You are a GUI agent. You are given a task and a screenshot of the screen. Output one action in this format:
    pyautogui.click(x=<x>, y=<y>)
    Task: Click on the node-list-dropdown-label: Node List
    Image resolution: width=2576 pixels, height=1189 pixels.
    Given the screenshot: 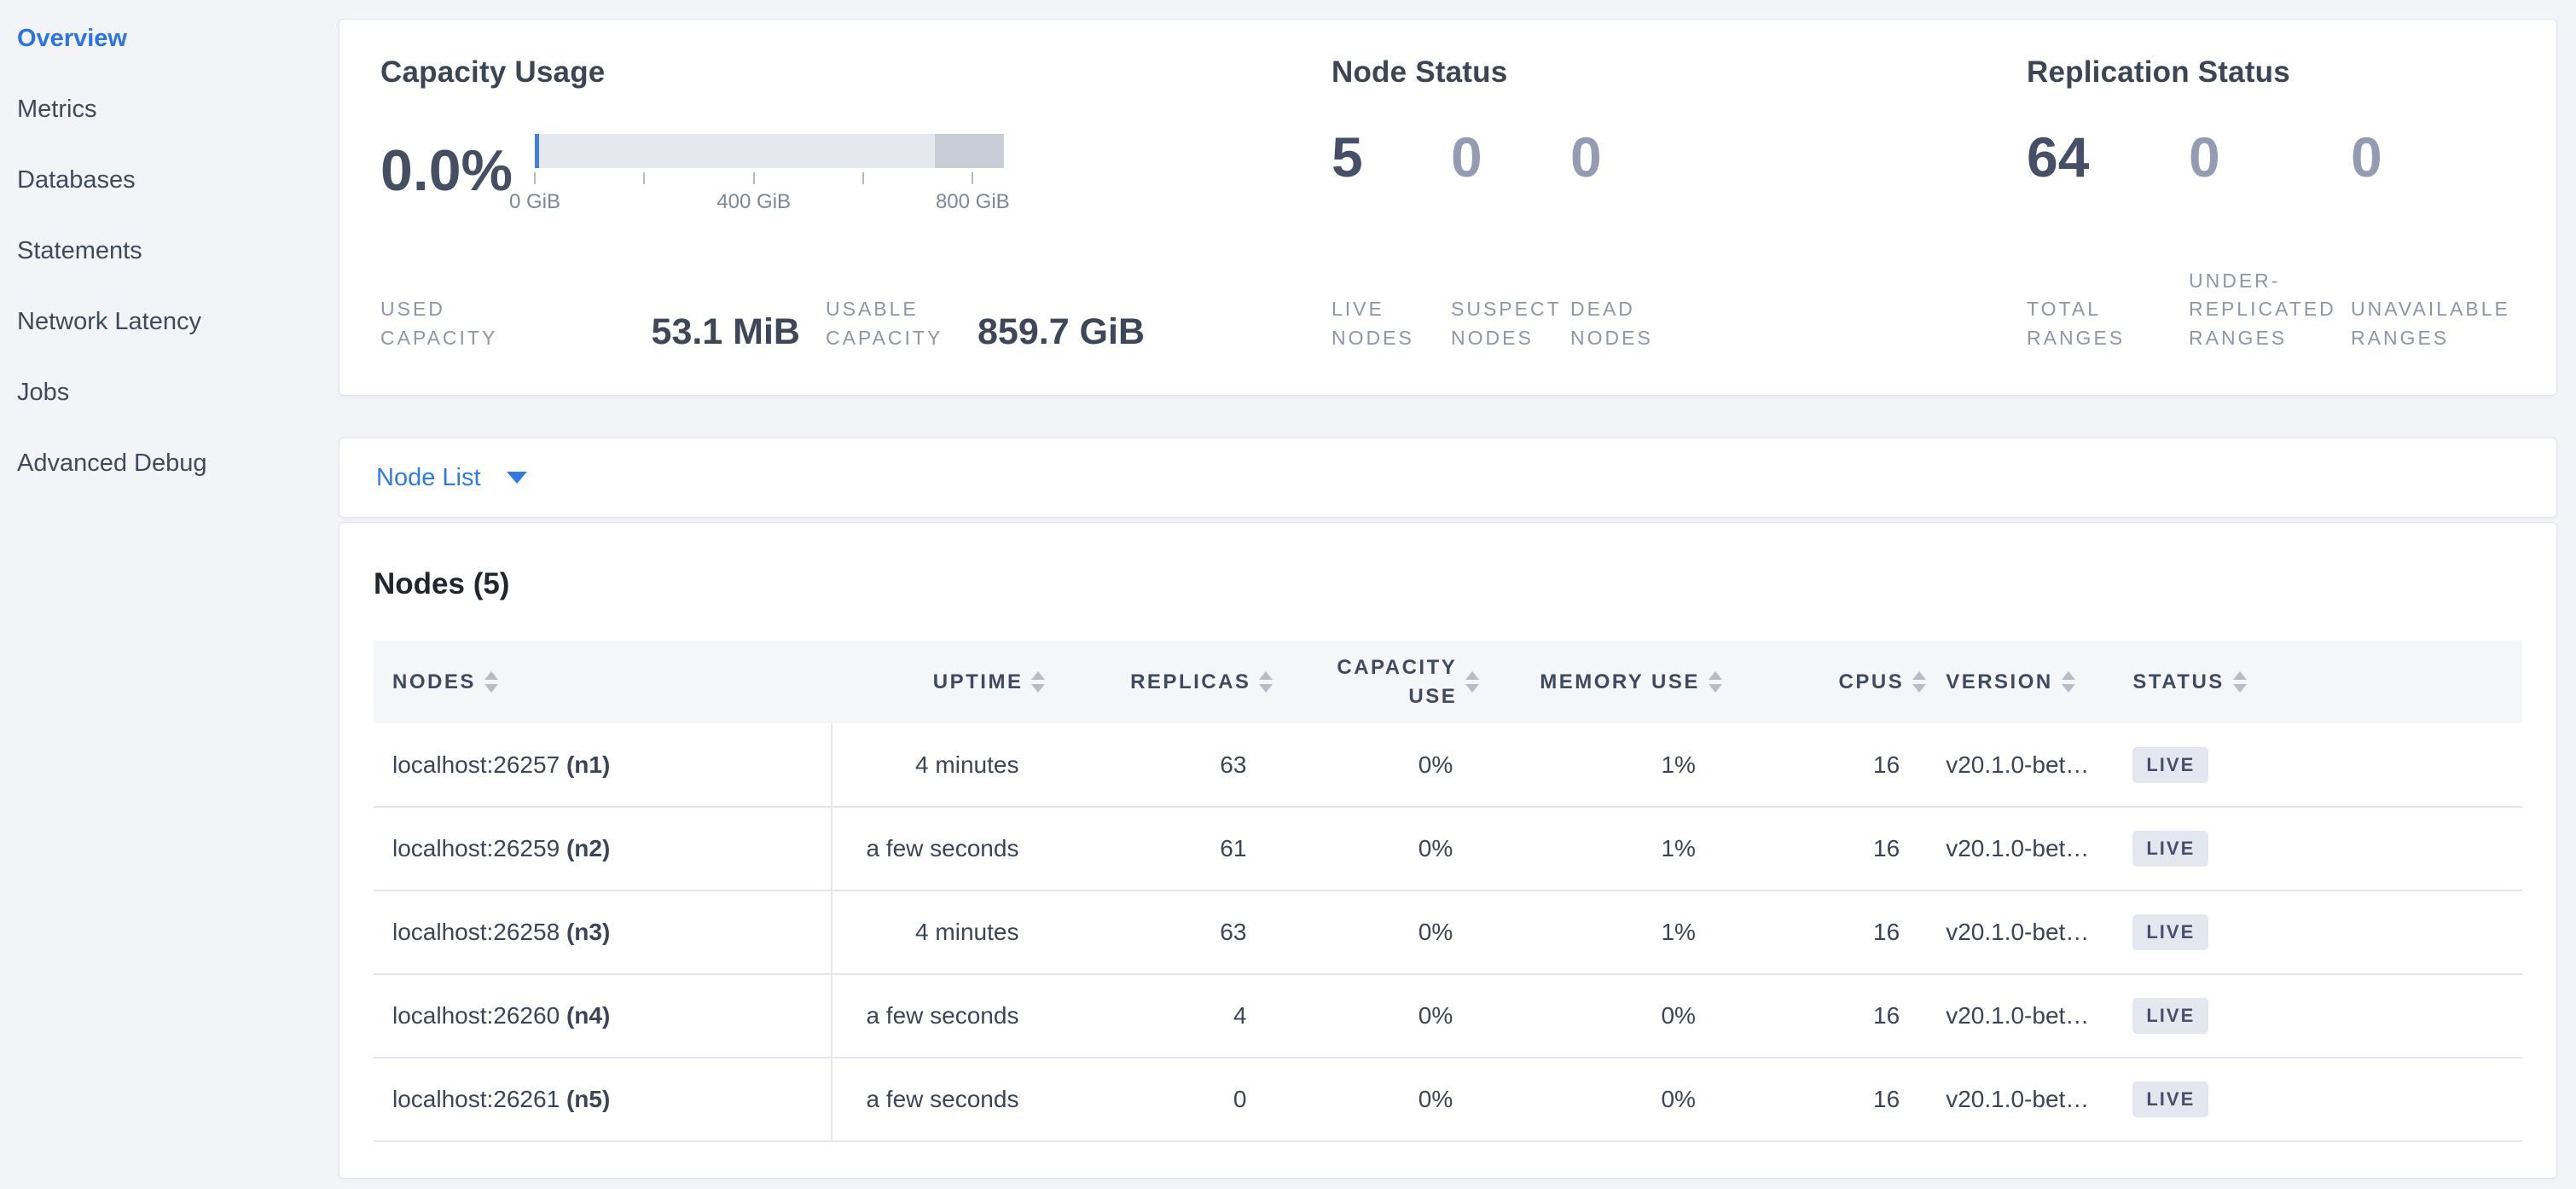 What is the action you would take?
    pyautogui.click(x=428, y=477)
    